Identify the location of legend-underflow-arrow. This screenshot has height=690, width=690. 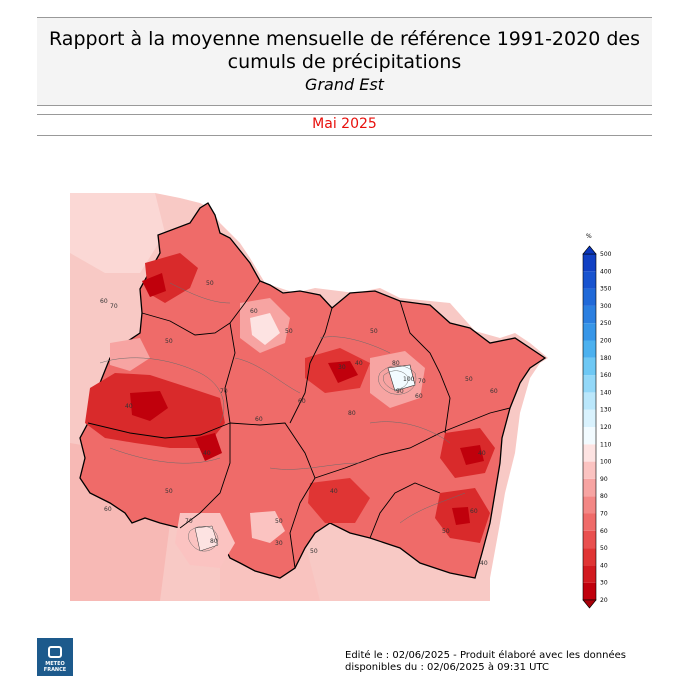
(589, 604).